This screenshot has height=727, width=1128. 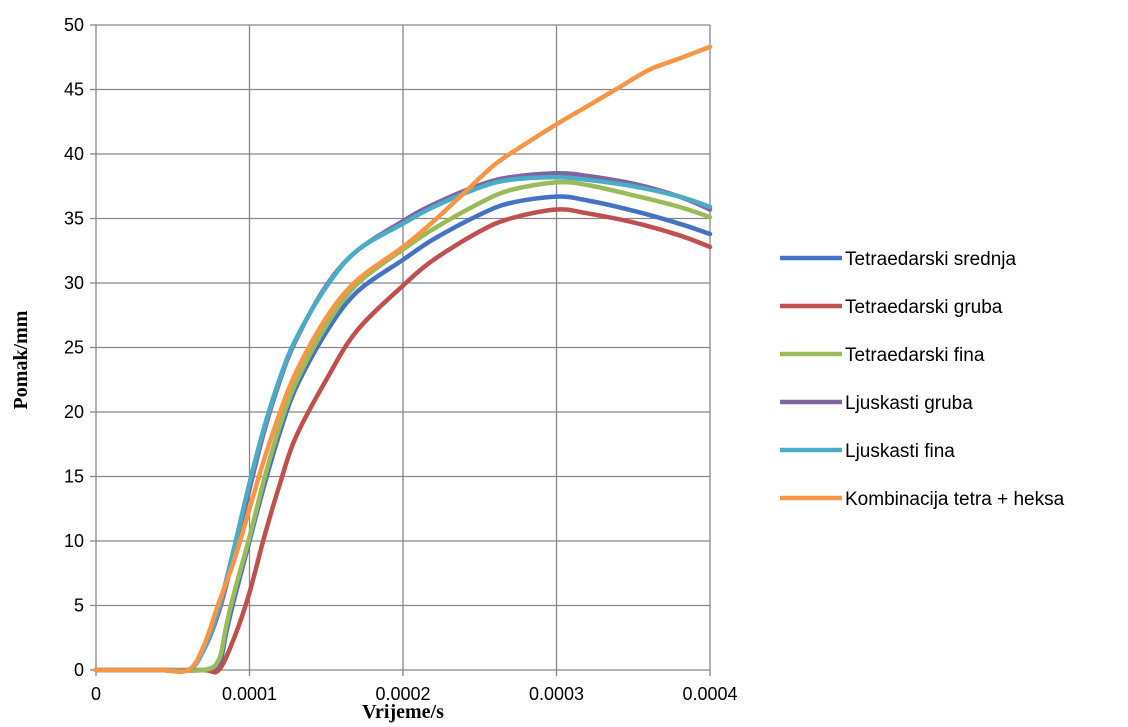 I want to click on y-tick-label: 25, so click(x=74, y=348).